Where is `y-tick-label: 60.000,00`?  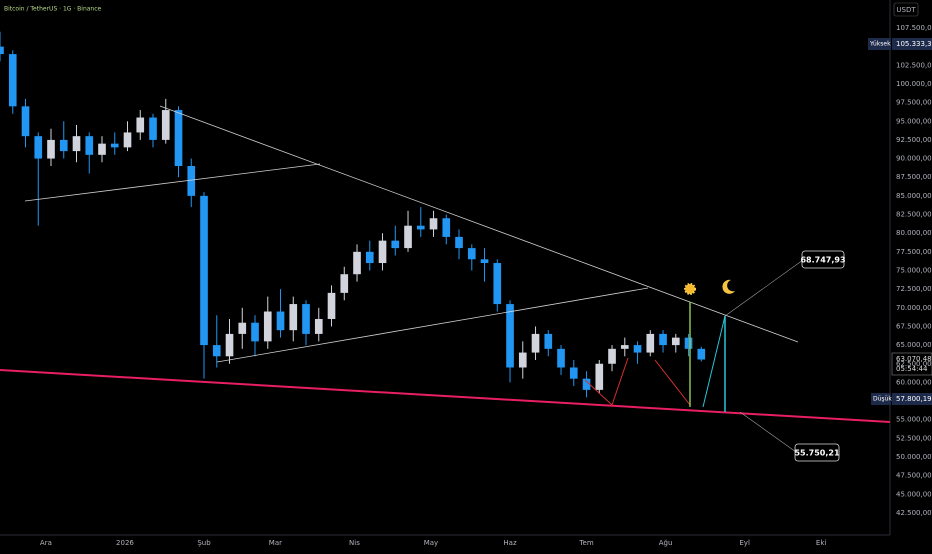
y-tick-label: 60.000,00 is located at coordinates (914, 382).